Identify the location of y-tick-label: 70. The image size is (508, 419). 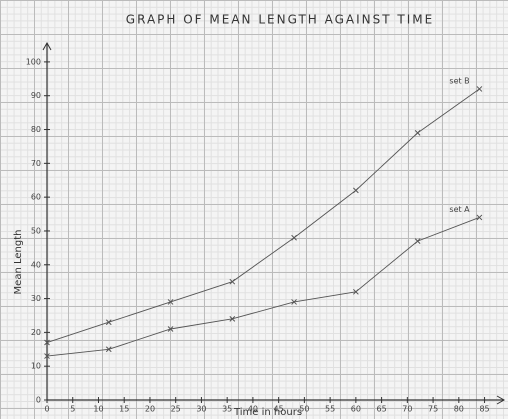
(36, 163).